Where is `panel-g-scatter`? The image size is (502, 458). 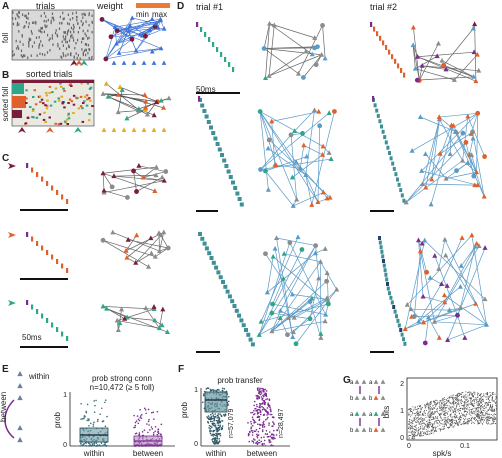
panel-g-scatter is located at coordinates (452, 409).